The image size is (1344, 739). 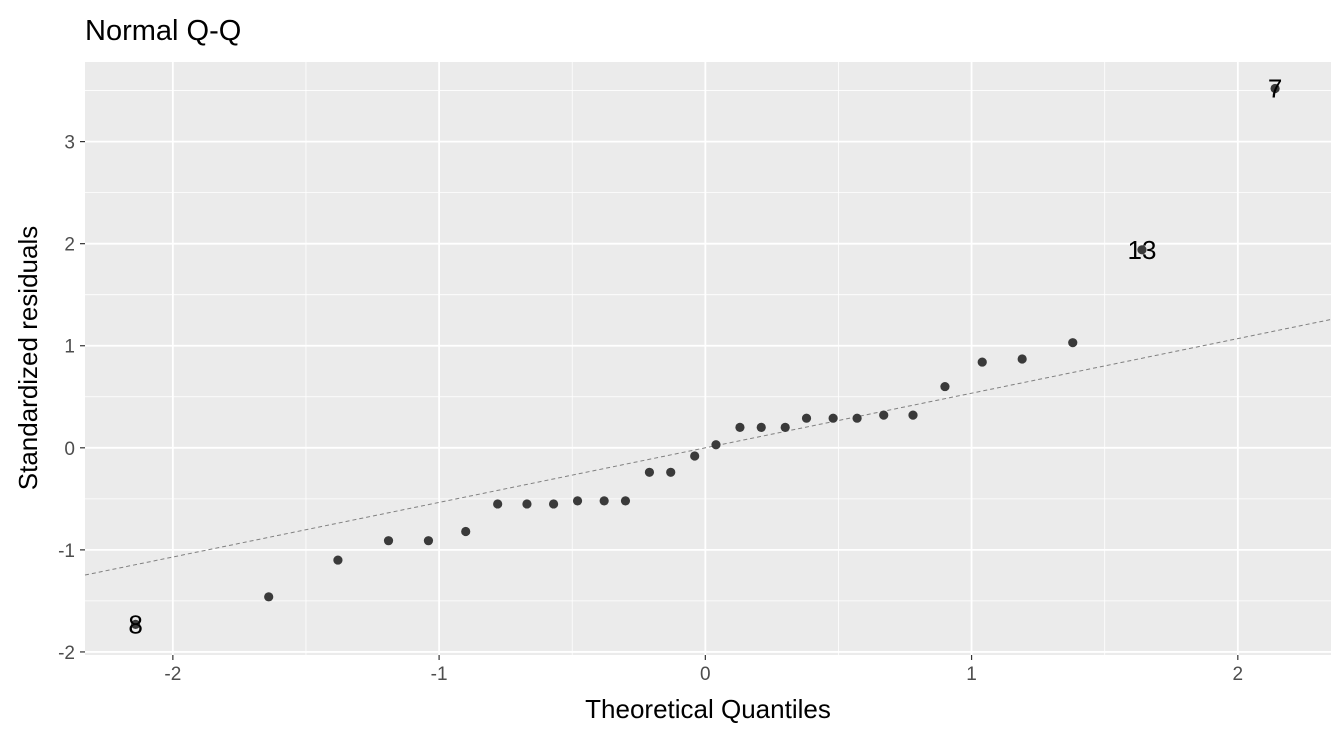 I want to click on y-tick-label: 2, so click(x=69, y=245).